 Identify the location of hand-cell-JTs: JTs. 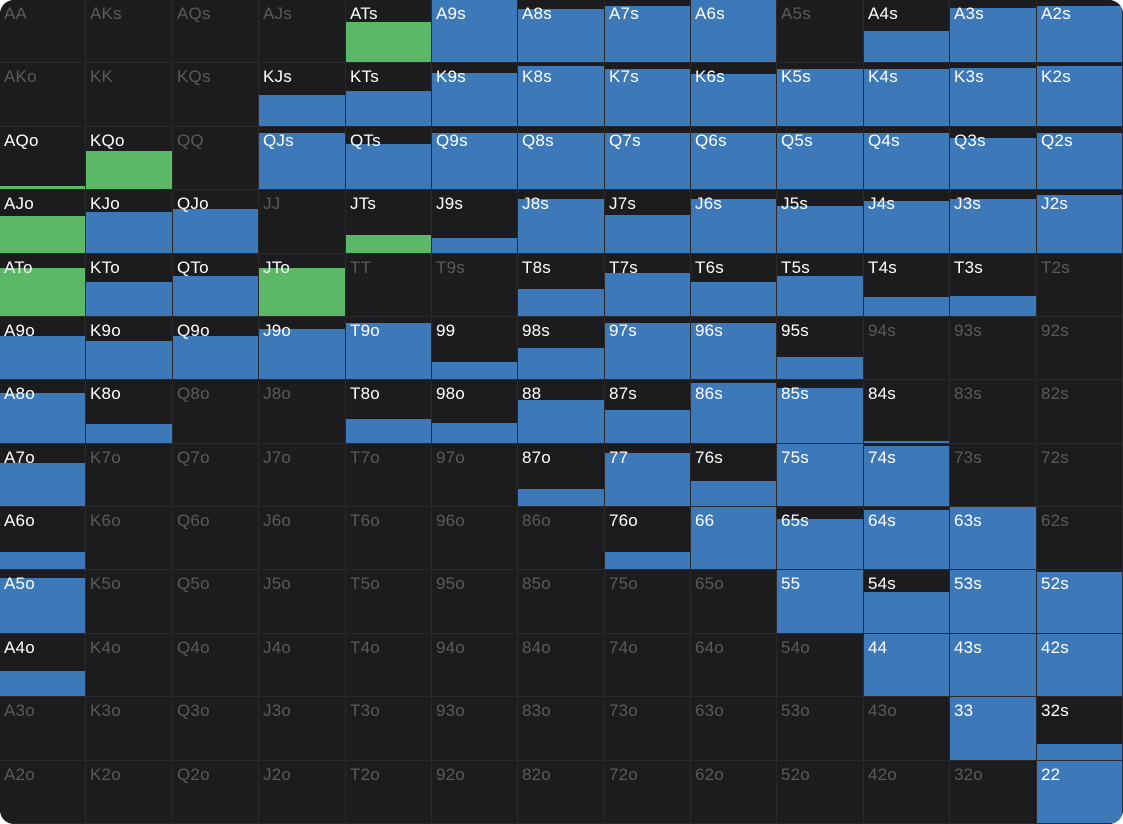
(389, 222).